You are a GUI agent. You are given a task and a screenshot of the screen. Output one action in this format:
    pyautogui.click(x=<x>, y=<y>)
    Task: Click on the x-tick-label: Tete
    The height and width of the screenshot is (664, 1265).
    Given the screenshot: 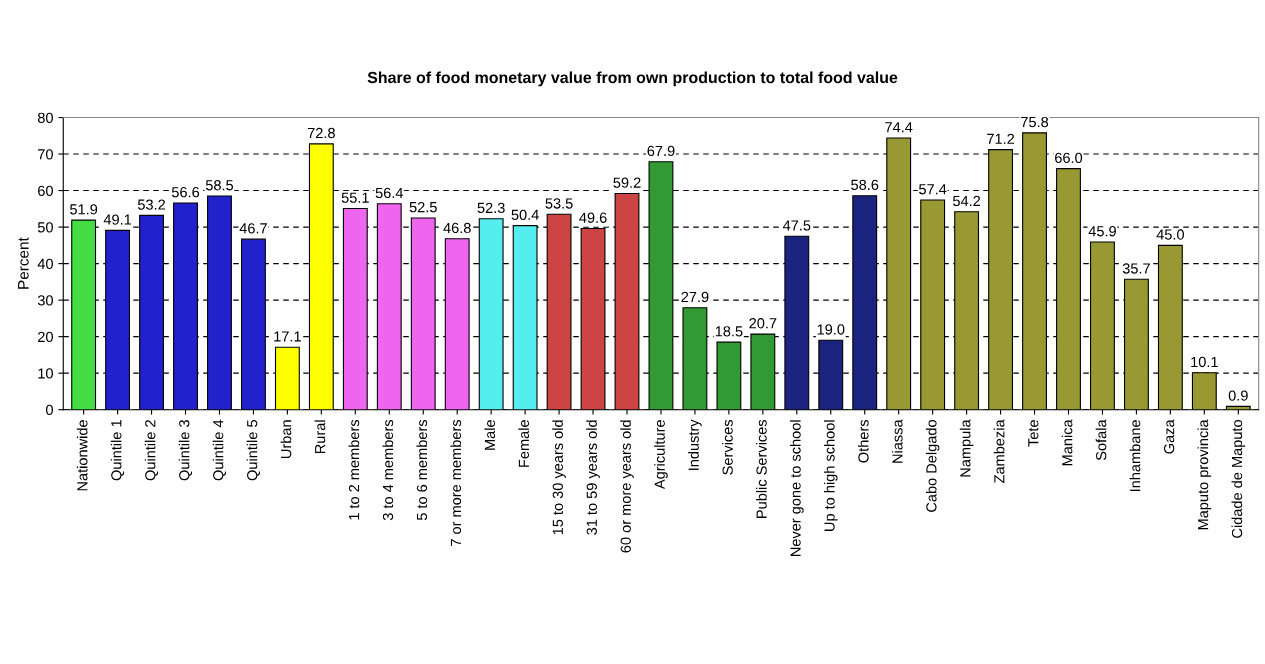 What is the action you would take?
    pyautogui.click(x=1033, y=433)
    